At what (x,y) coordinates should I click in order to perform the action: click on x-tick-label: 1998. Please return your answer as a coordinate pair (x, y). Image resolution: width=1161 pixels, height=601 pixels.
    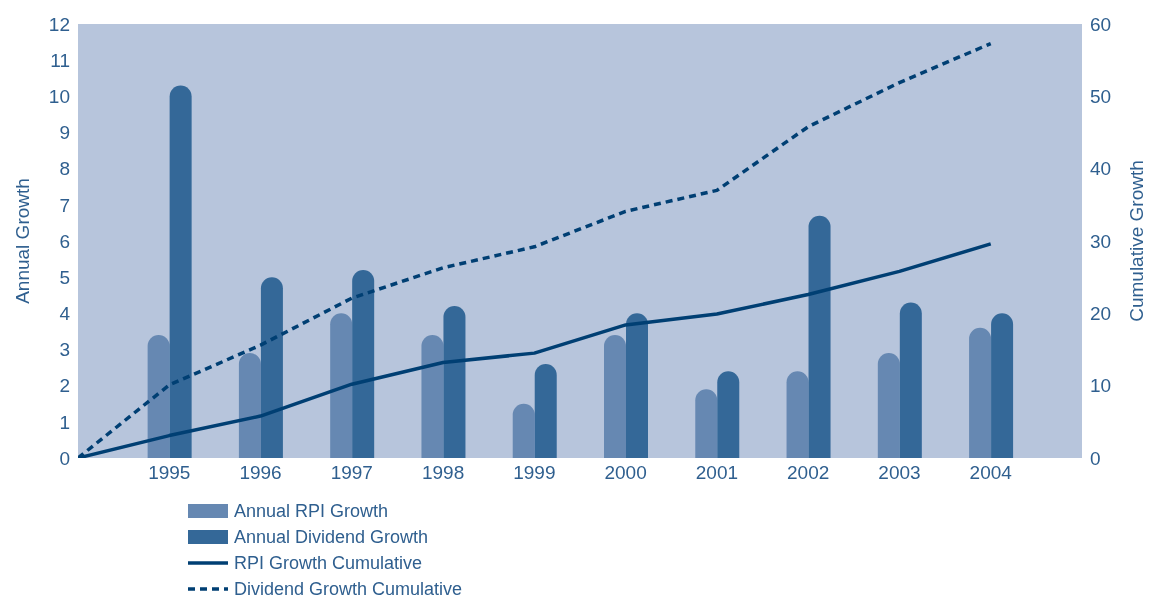
    Looking at the image, I should click on (443, 473).